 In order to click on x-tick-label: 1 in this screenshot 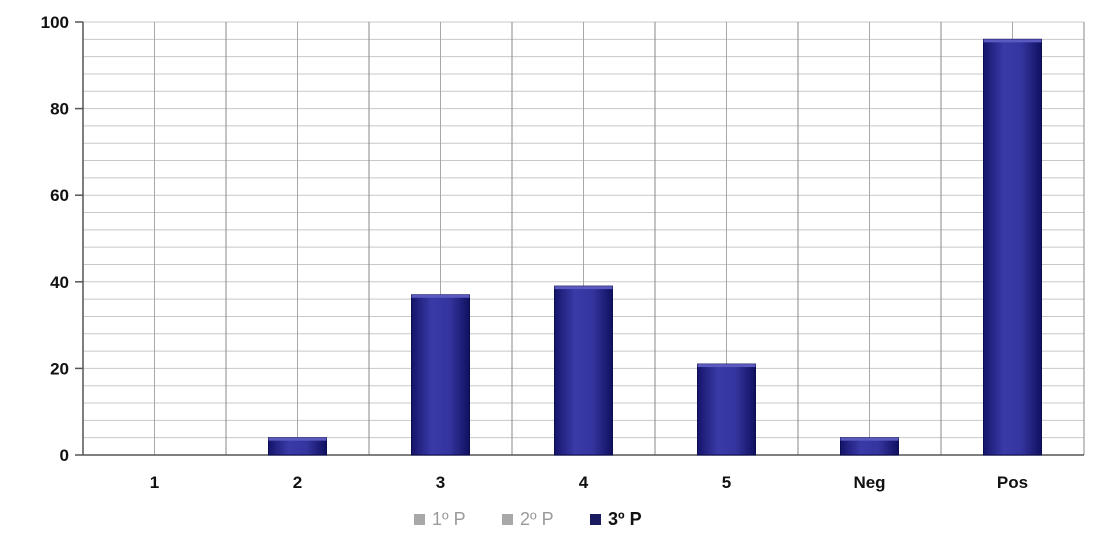, I will do `click(154, 482)`.